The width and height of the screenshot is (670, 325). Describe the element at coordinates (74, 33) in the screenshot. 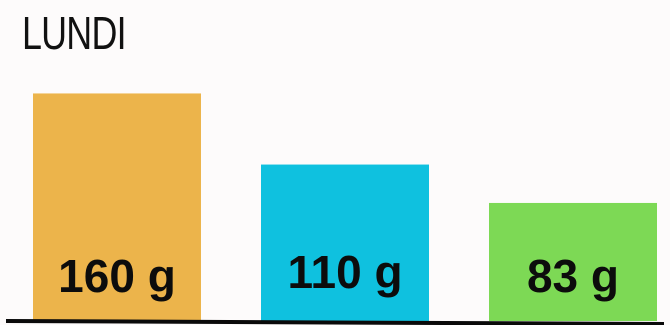

I see `chart-title: LUNDI` at that location.